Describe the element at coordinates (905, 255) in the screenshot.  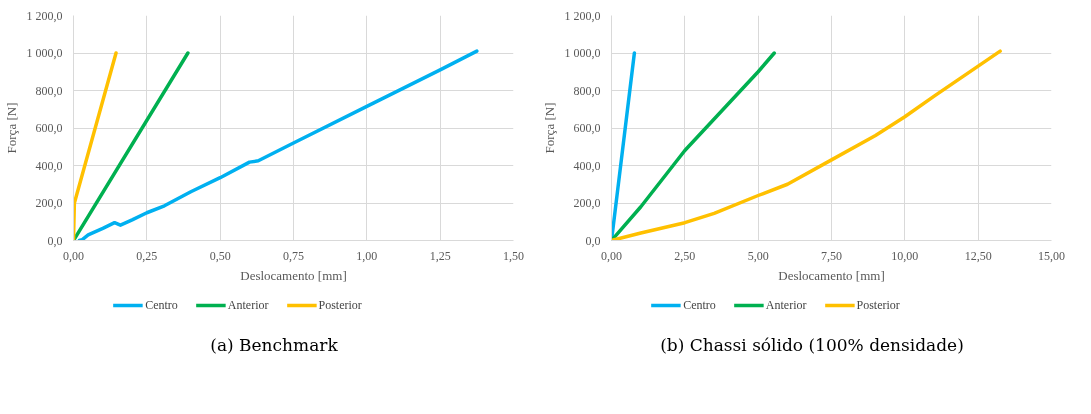
I see `x-tick-label: 10,00` at that location.